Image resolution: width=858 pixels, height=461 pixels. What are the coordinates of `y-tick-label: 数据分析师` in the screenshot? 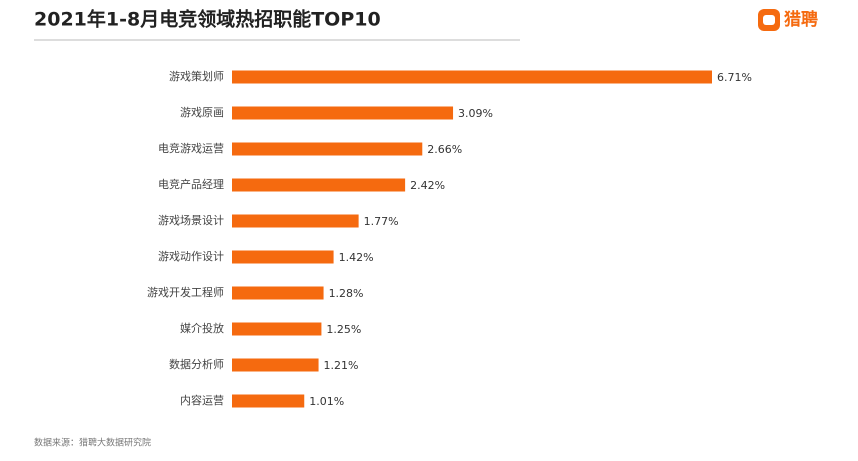 It's located at (196, 364).